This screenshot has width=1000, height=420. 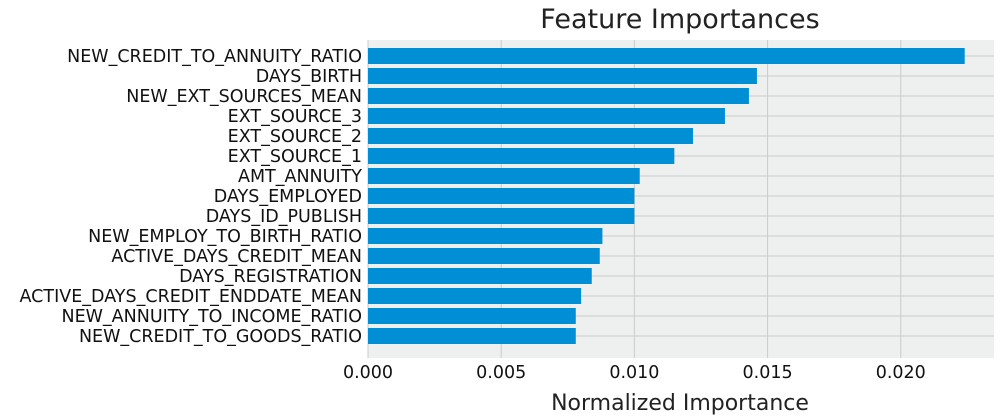 What do you see at coordinates (295, 157) in the screenshot?
I see `category-label: EXT_SOURCE_1` at bounding box center [295, 157].